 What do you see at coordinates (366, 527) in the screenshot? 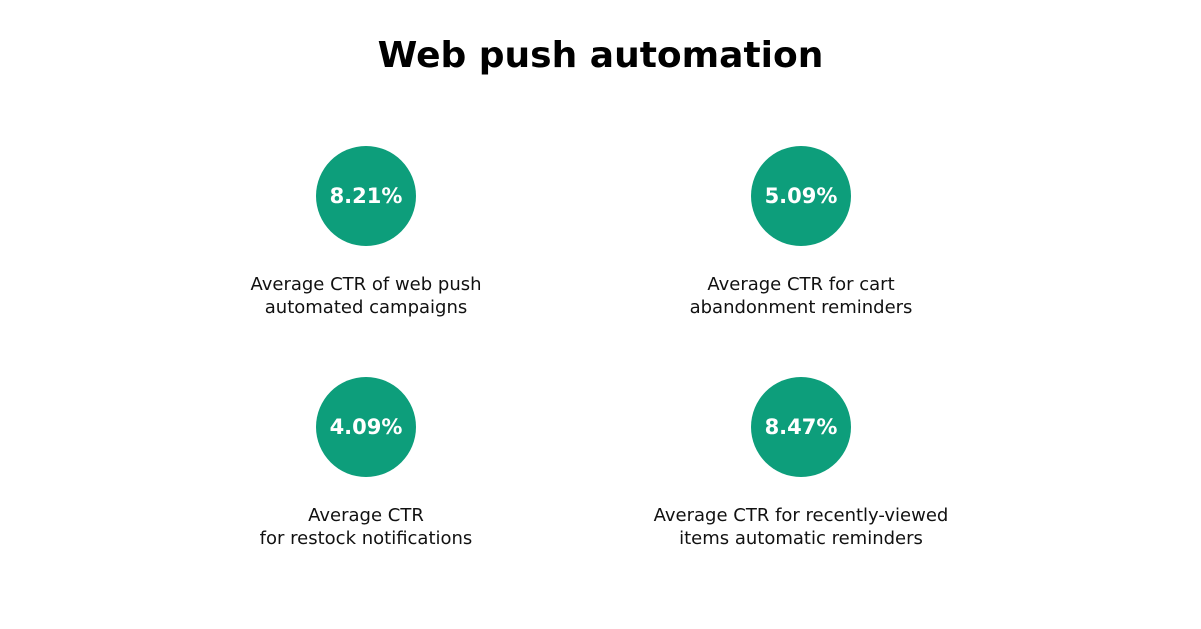
I see `stat-label: Average CTR for restock notifications` at bounding box center [366, 527].